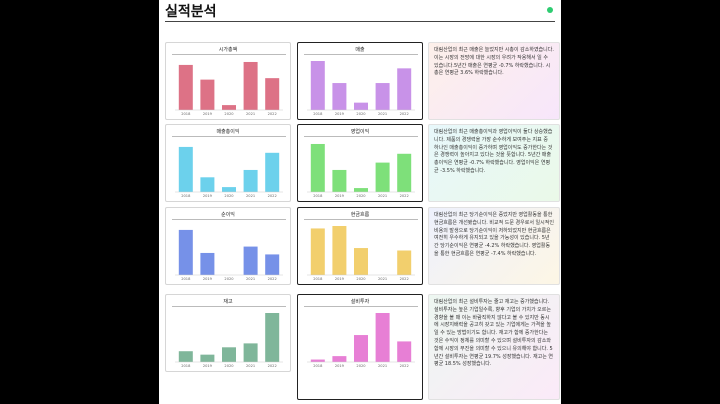  Describe the element at coordinates (360, 50) in the screenshot. I see `chart-title: 매출` at that location.